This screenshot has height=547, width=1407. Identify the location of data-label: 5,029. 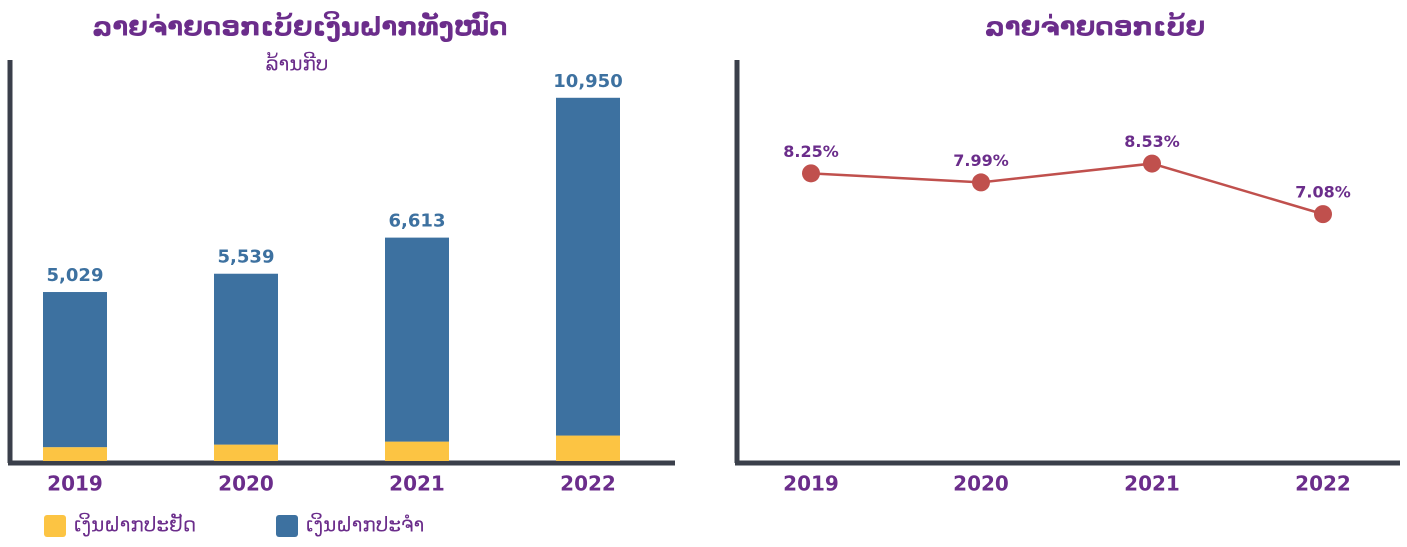
(75, 275).